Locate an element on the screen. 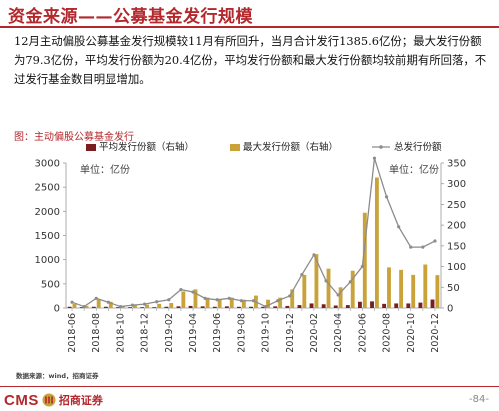 This screenshot has width=499, height=411. y-right-tick-label: 200 is located at coordinates (456, 226).